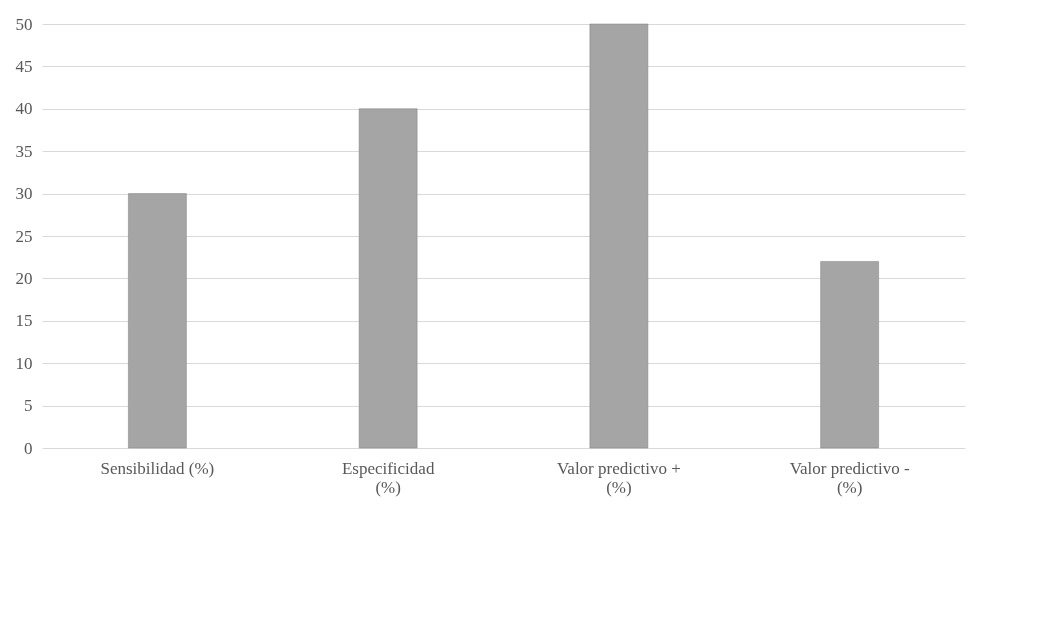 This screenshot has height=626, width=1057. I want to click on x-tick-label: Sensibilidad (%), so click(157, 468).